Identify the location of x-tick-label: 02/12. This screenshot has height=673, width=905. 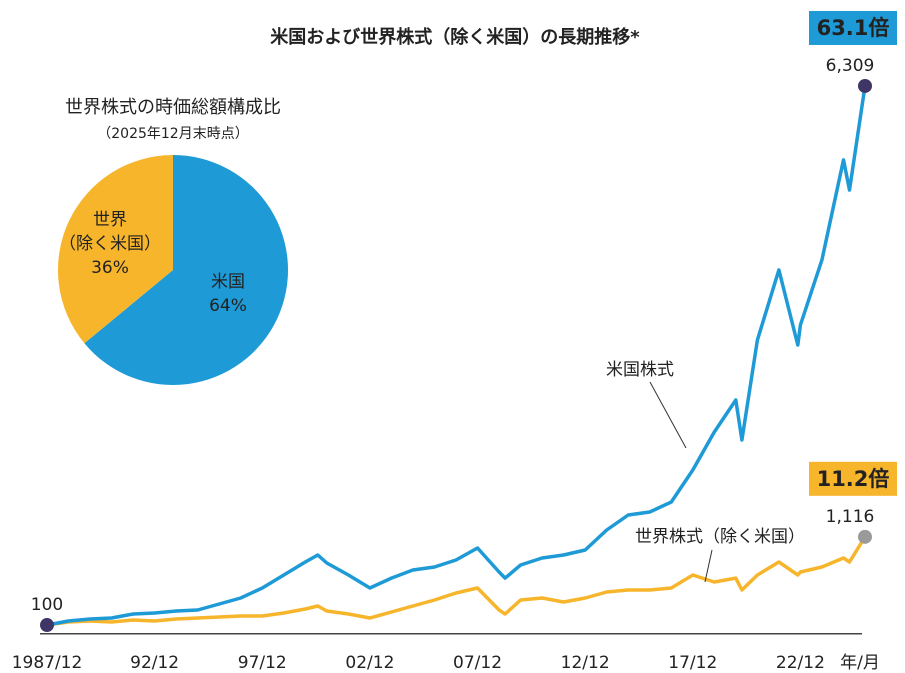
(369, 663).